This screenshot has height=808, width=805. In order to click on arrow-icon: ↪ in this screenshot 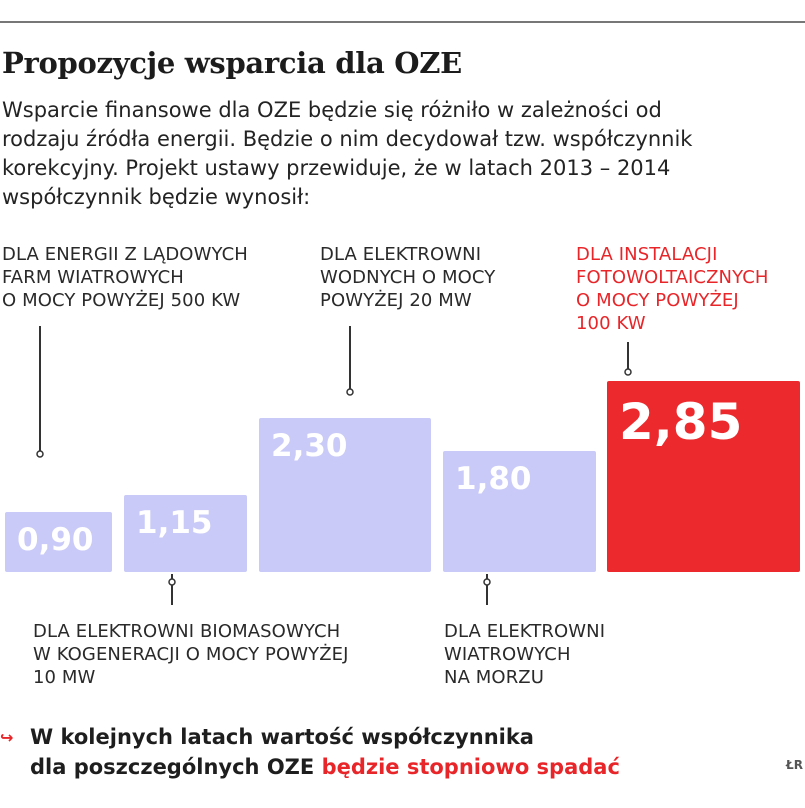, I will do `click(7, 737)`.